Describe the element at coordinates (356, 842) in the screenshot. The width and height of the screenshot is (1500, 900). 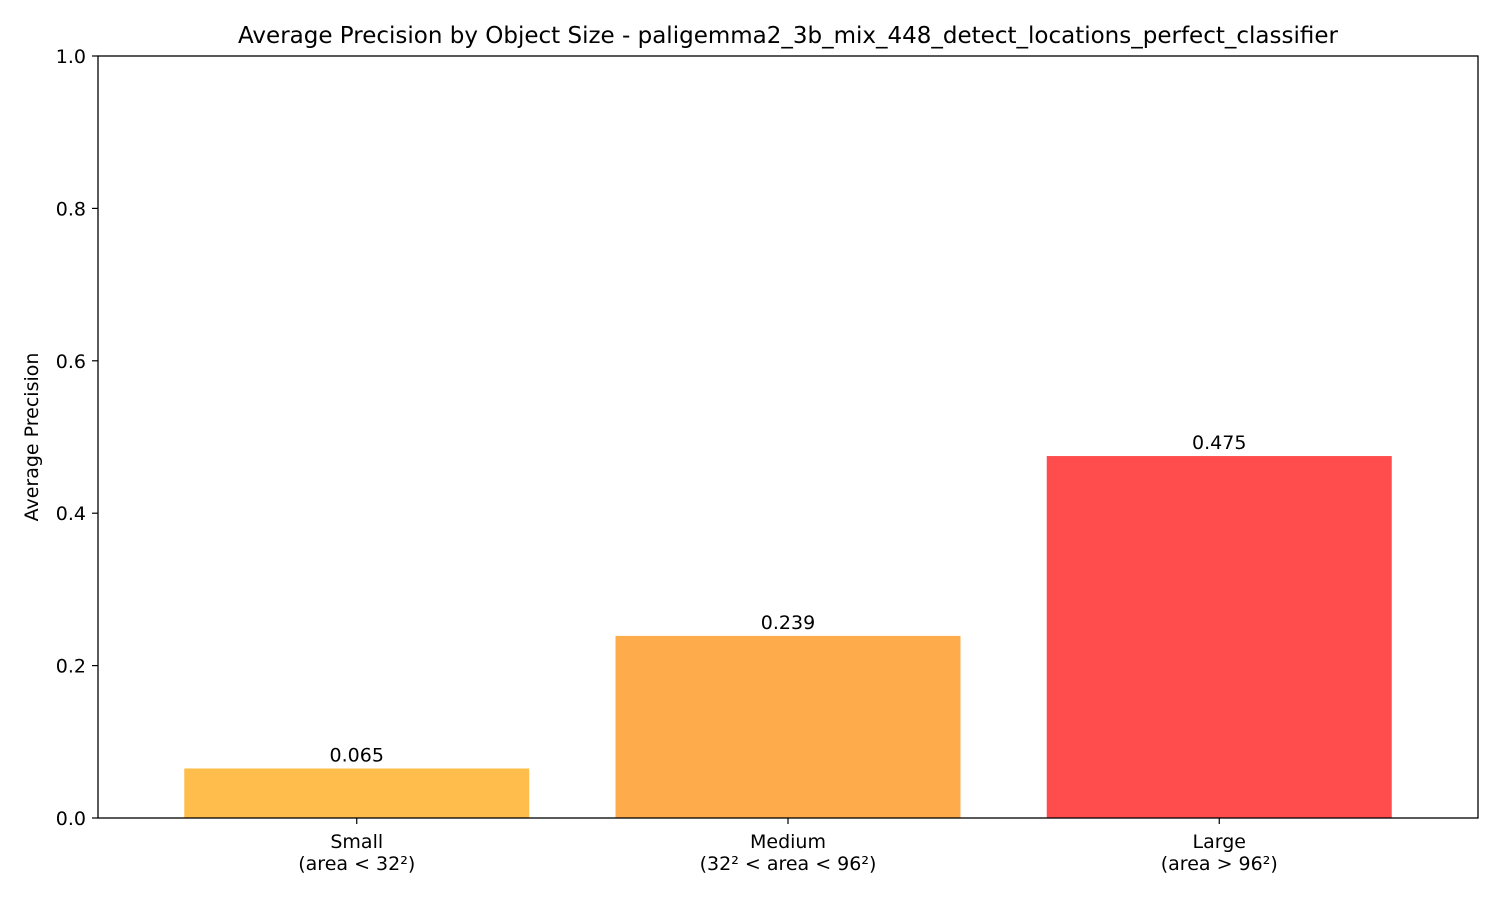
I see `x-tick-label: Small` at that location.